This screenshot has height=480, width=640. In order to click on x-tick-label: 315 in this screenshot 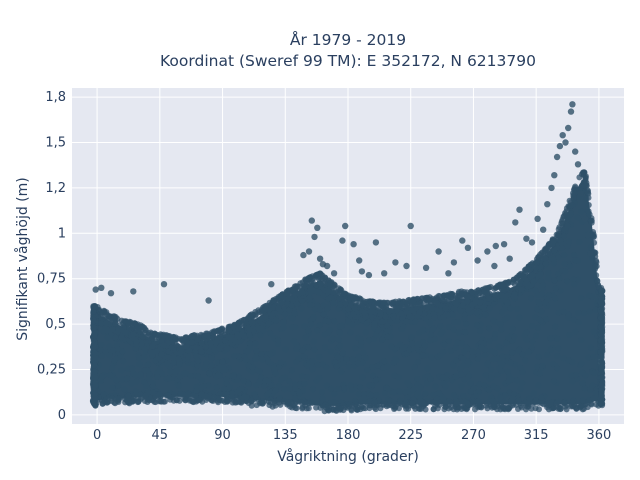, I will do `click(536, 435)`.